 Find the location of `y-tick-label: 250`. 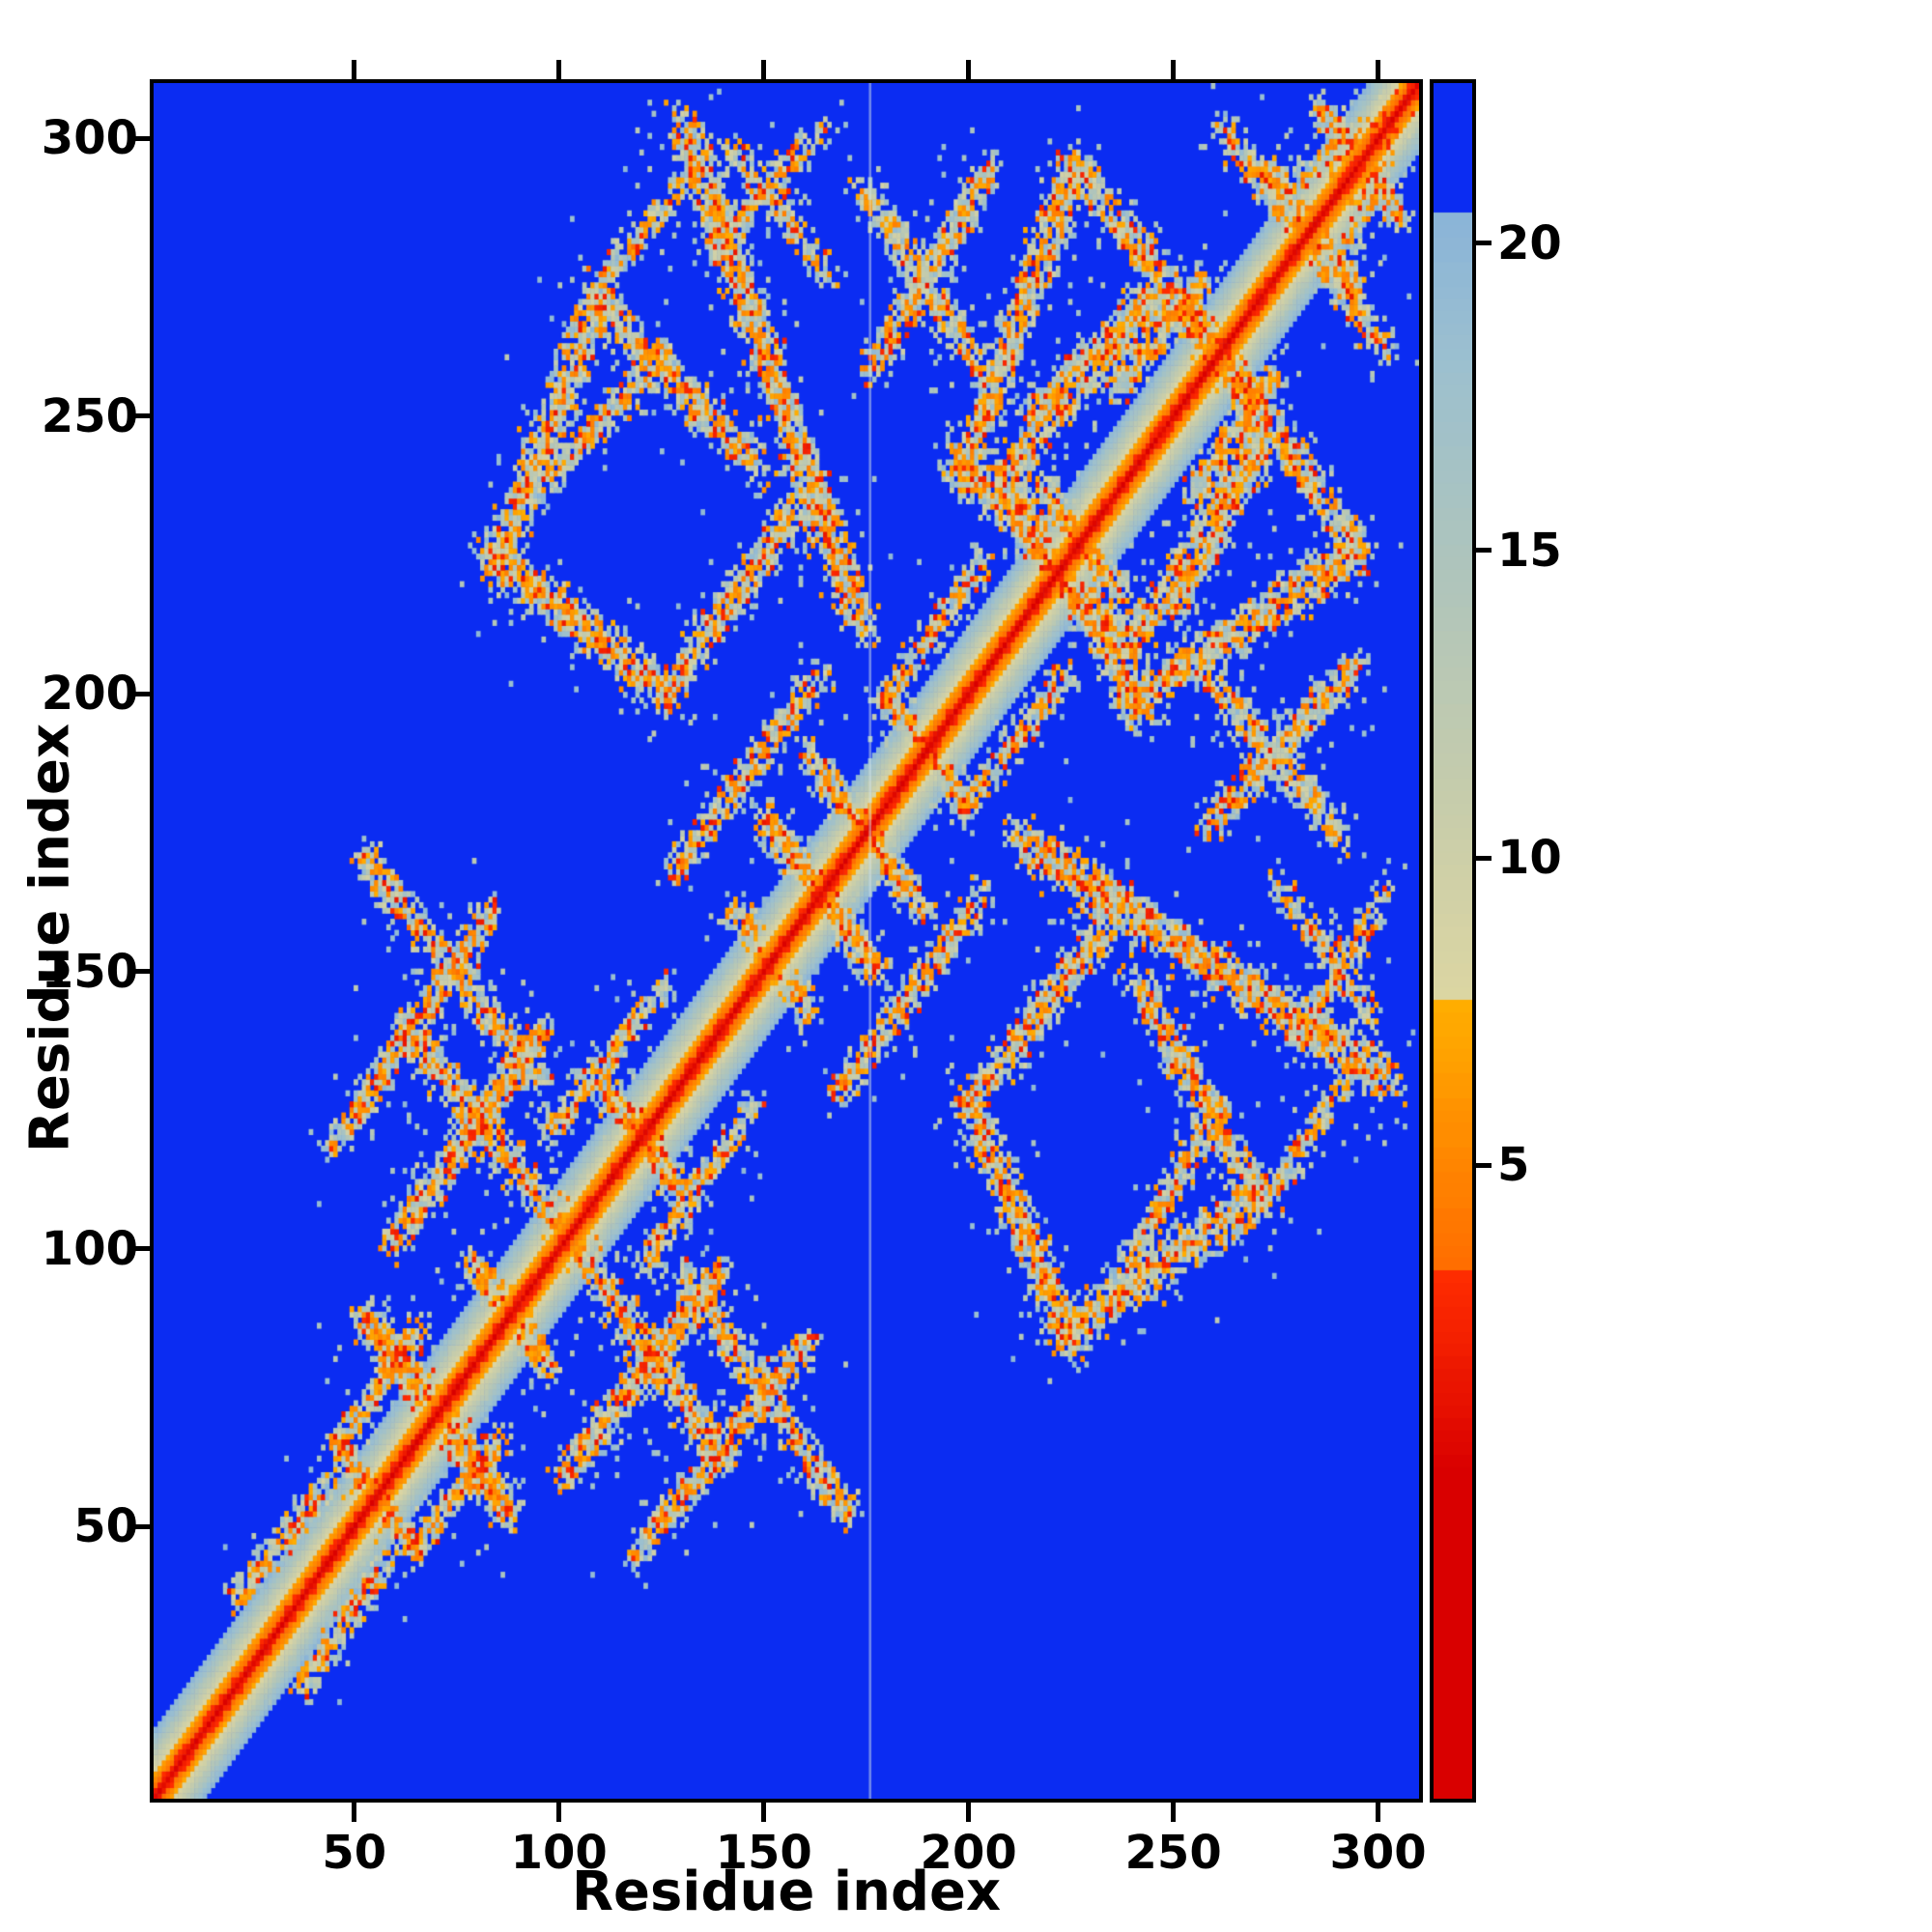

y-tick-label: 250 is located at coordinates (89, 415).